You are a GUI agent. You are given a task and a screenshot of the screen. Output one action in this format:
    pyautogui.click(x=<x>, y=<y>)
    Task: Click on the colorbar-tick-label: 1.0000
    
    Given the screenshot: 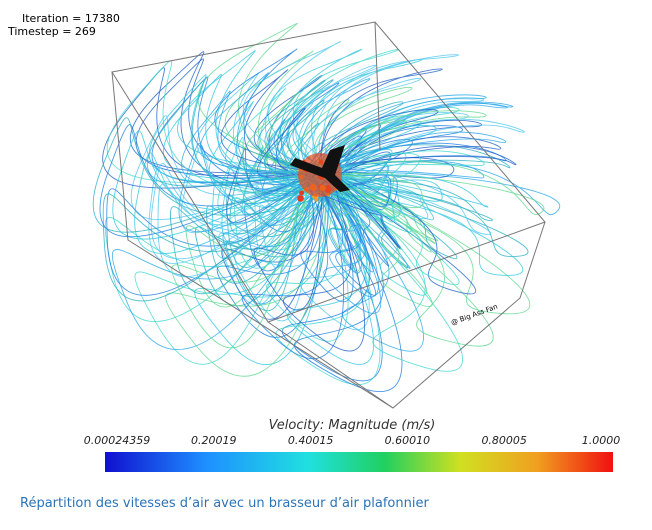 What is the action you would take?
    pyautogui.click(x=601, y=440)
    